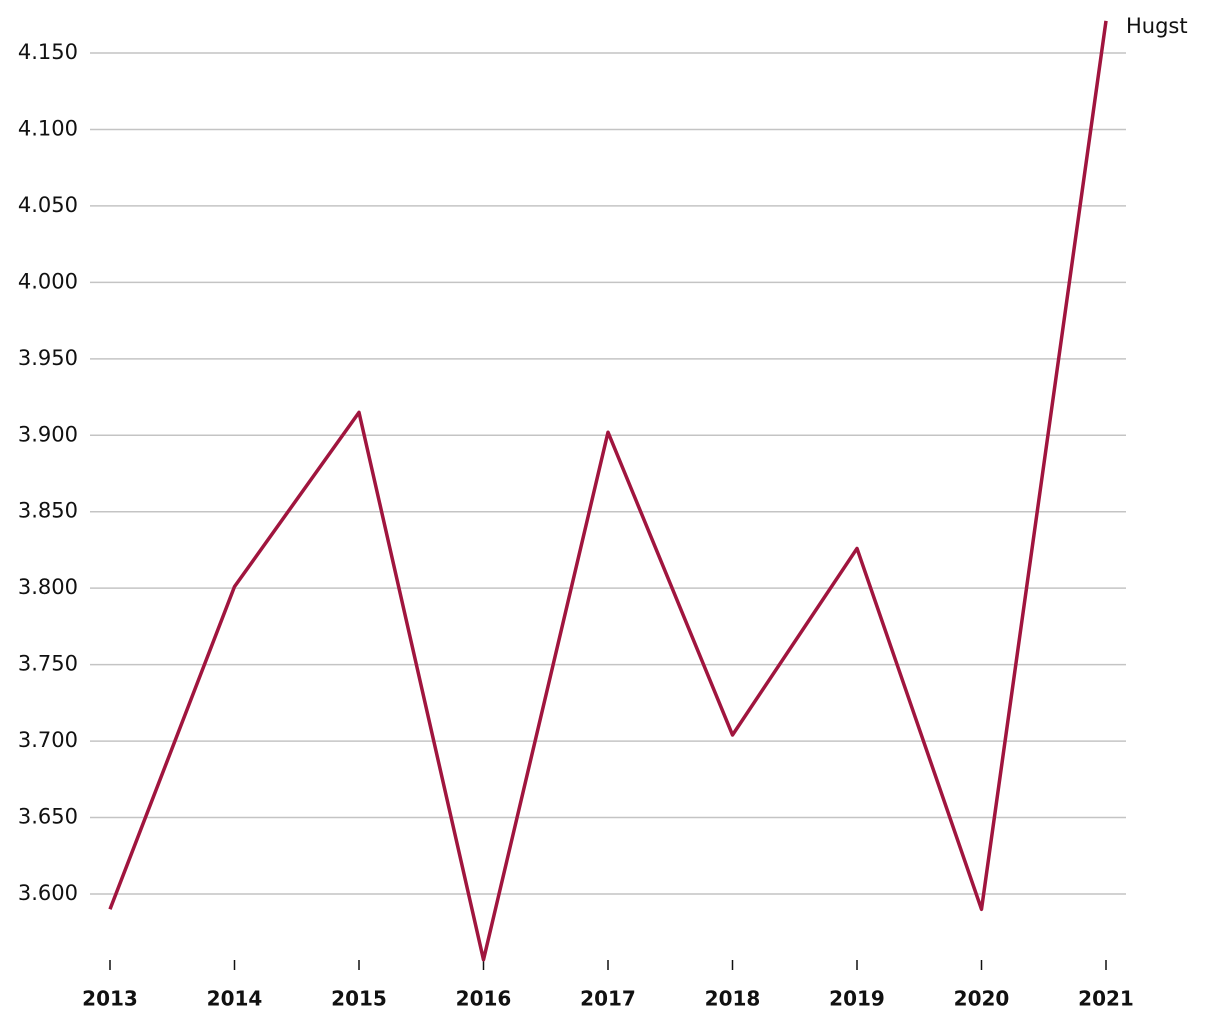 The height and width of the screenshot is (1020, 1220). What do you see at coordinates (48, 740) in the screenshot?
I see `y-tick-label: 3.700` at bounding box center [48, 740].